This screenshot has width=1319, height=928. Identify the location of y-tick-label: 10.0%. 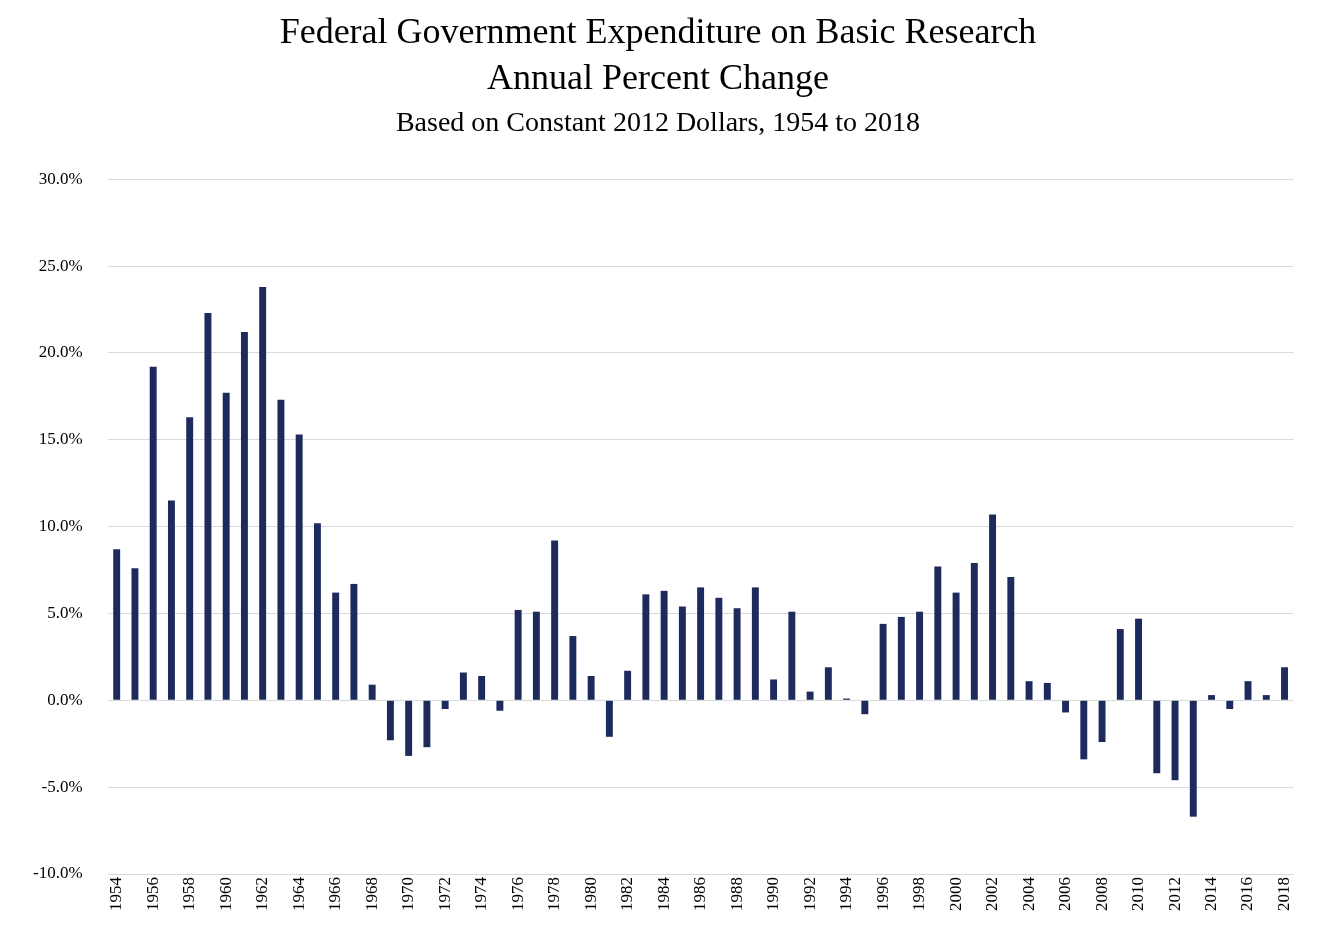
(60, 526).